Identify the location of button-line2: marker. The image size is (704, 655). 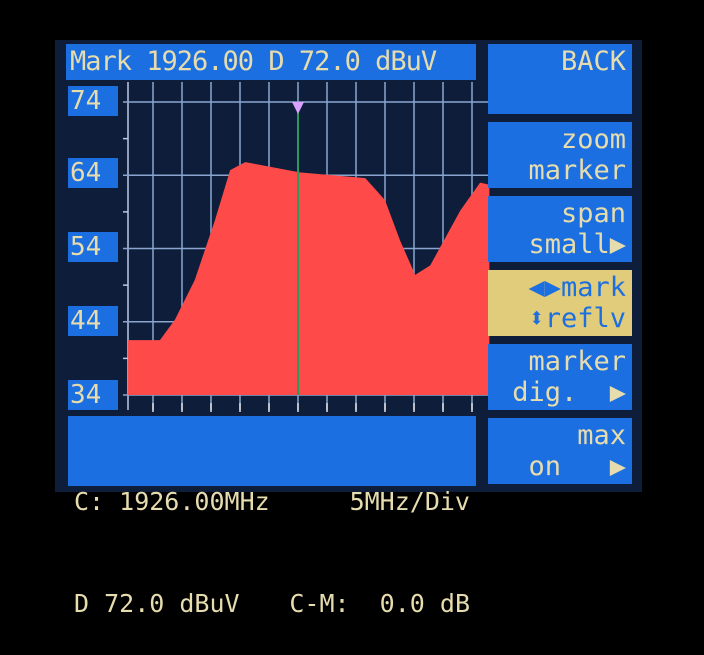
(577, 170).